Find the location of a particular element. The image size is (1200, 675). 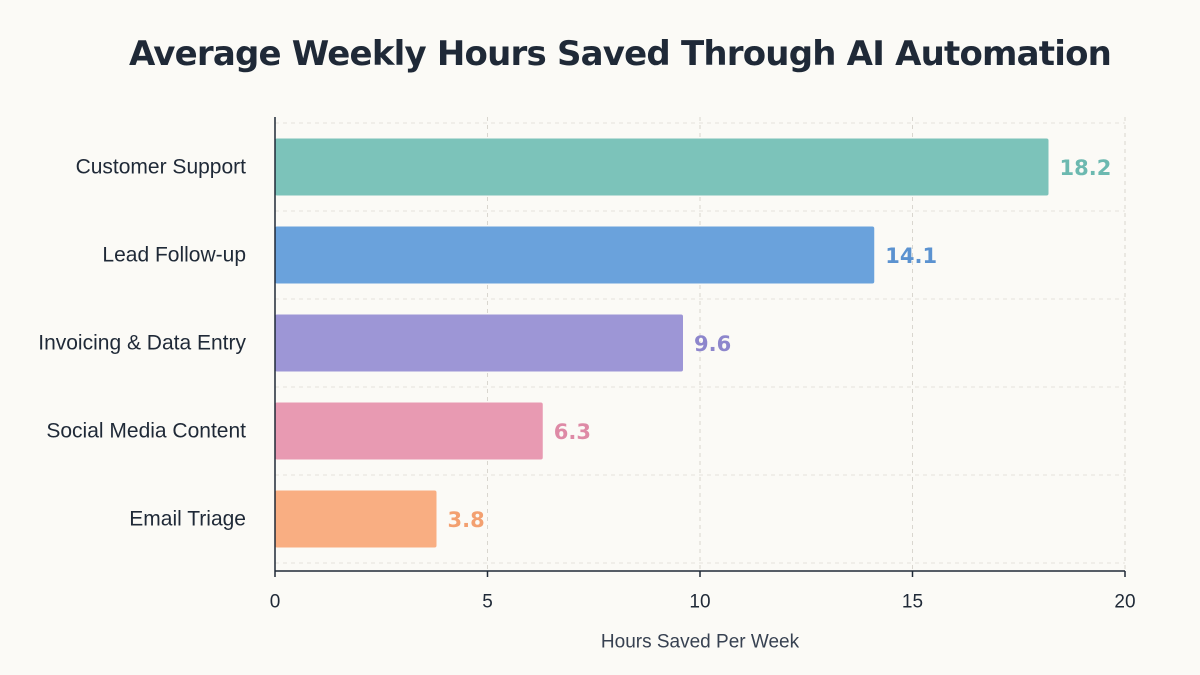

x-tick-label-20: 20 is located at coordinates (1124, 602).